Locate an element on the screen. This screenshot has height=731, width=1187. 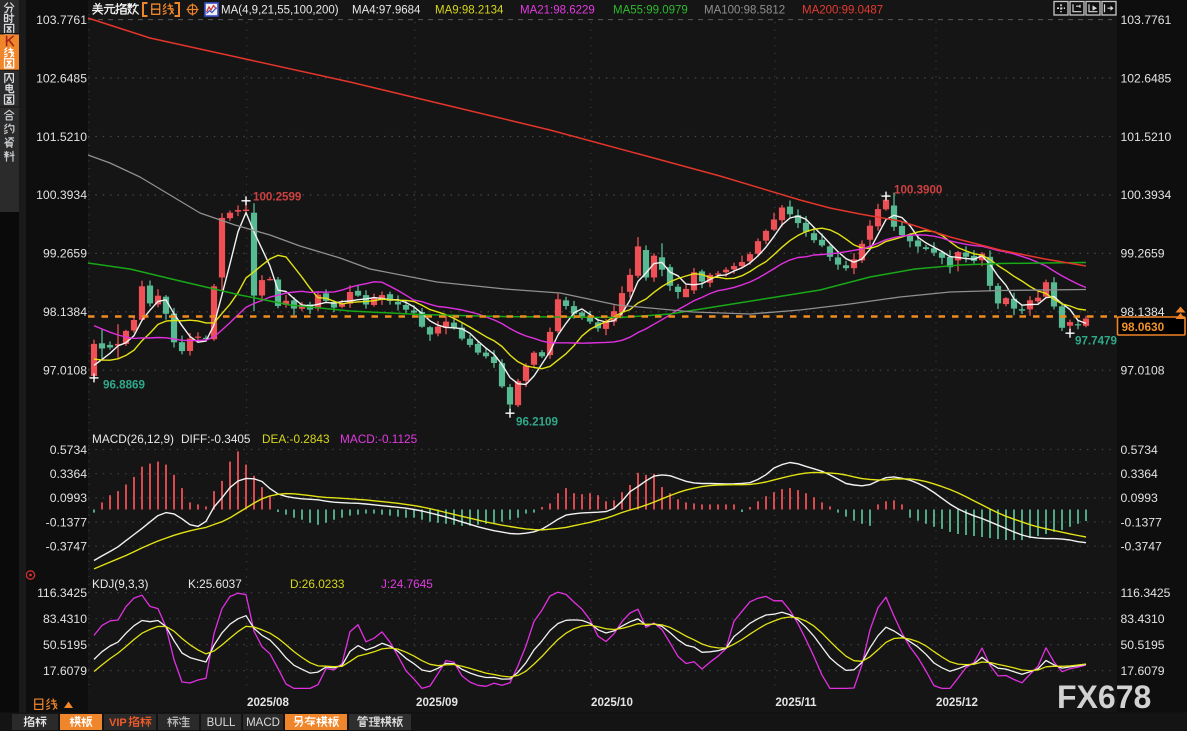
svg-text: MA9:98.2134 is located at coordinates (469, 11).